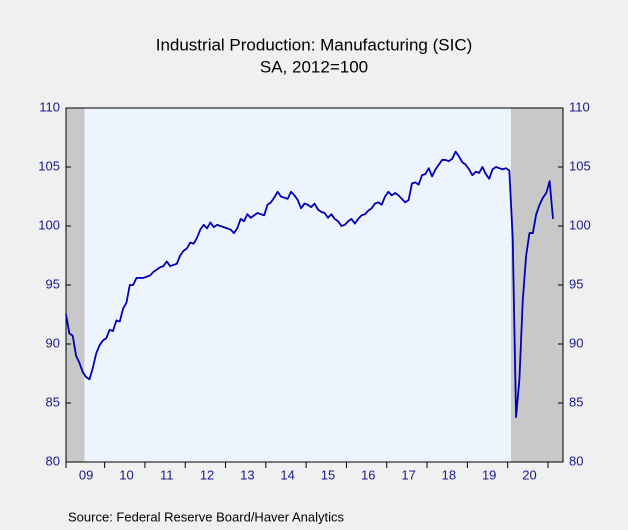  I want to click on x-tick-label: 20, so click(529, 474).